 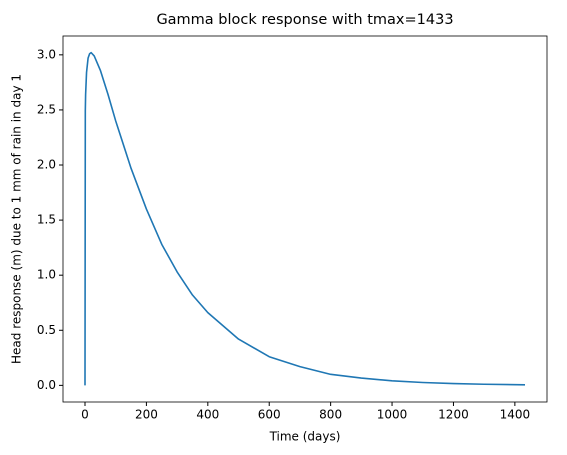 What do you see at coordinates (304, 20) in the screenshot?
I see `chart-title: Gamma block response with tmax=1433` at bounding box center [304, 20].